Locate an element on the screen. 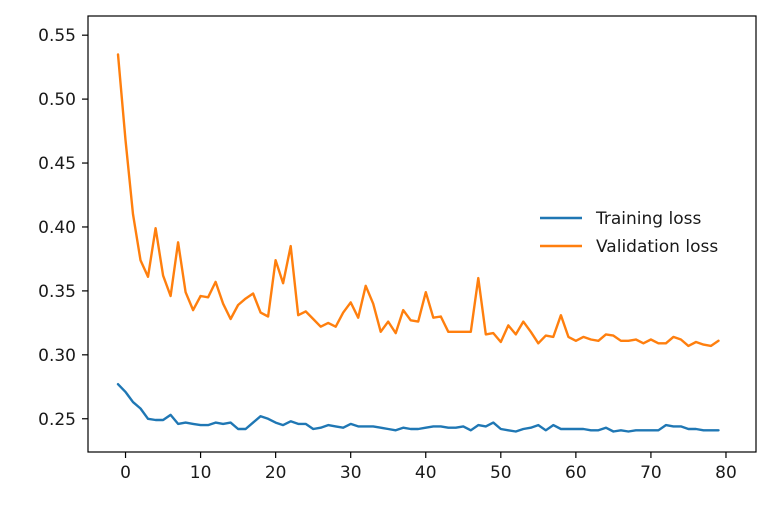 This screenshot has height=528, width=780. y-tick-label: 0.35 is located at coordinates (57, 292).